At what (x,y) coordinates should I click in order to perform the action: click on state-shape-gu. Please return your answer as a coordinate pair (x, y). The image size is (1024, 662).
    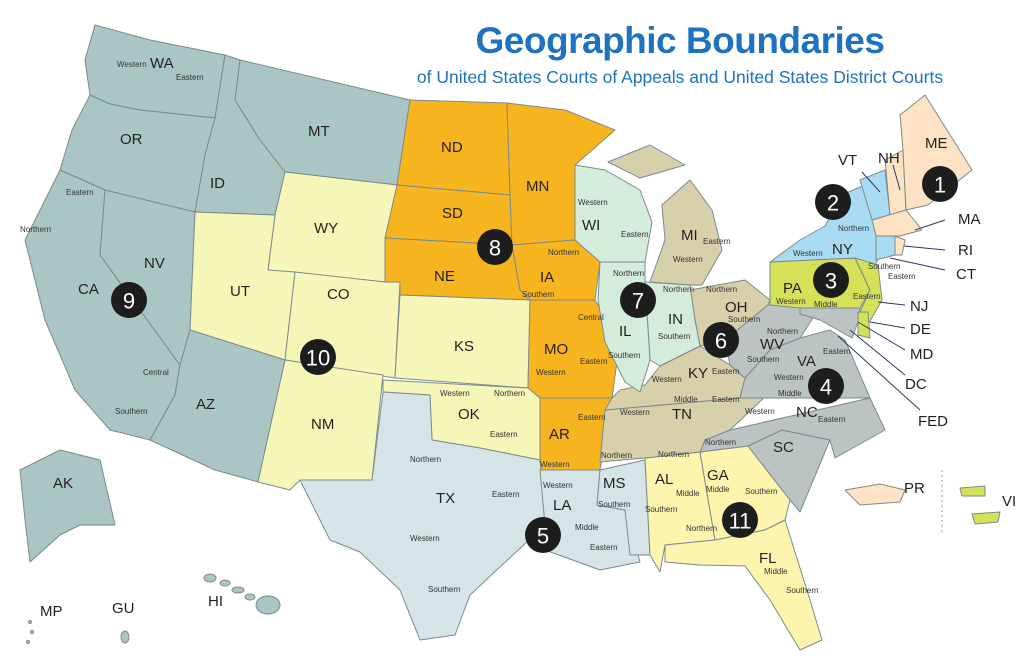
    Looking at the image, I should click on (125, 637).